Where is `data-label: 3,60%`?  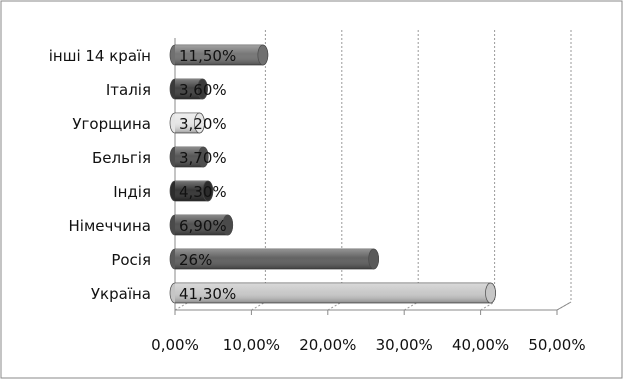
data-label: 3,60% is located at coordinates (203, 90).